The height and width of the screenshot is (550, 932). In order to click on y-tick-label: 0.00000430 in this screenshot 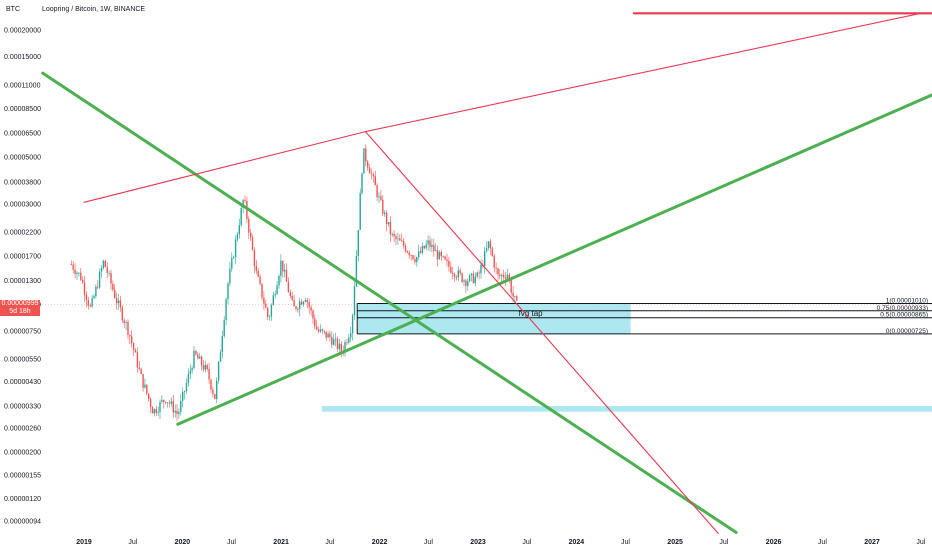, I will do `click(22, 382)`.